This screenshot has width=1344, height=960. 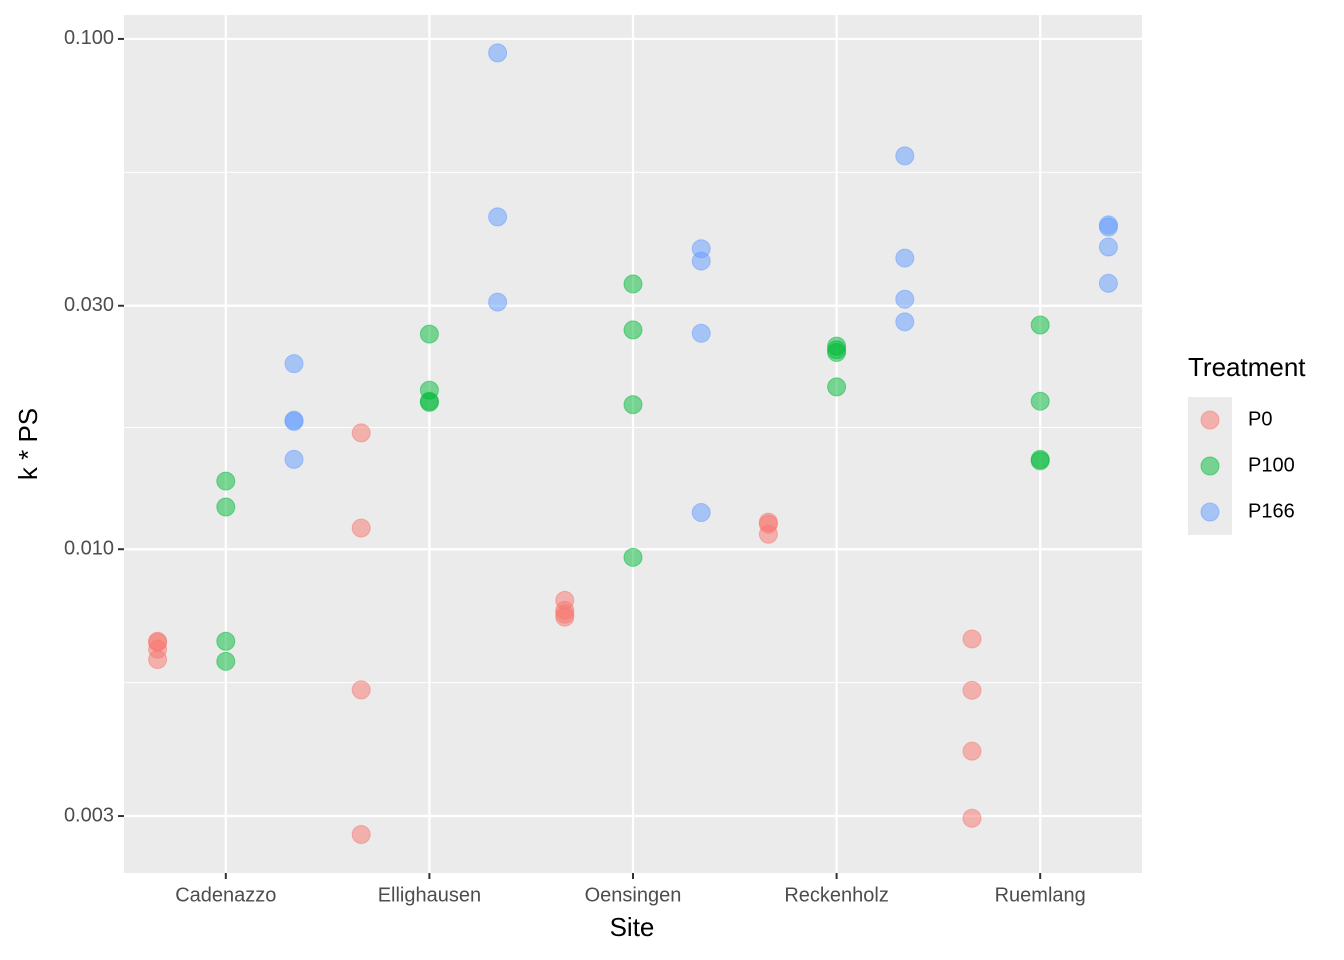 What do you see at coordinates (89, 548) in the screenshot?
I see `y-tick-label: 0.010` at bounding box center [89, 548].